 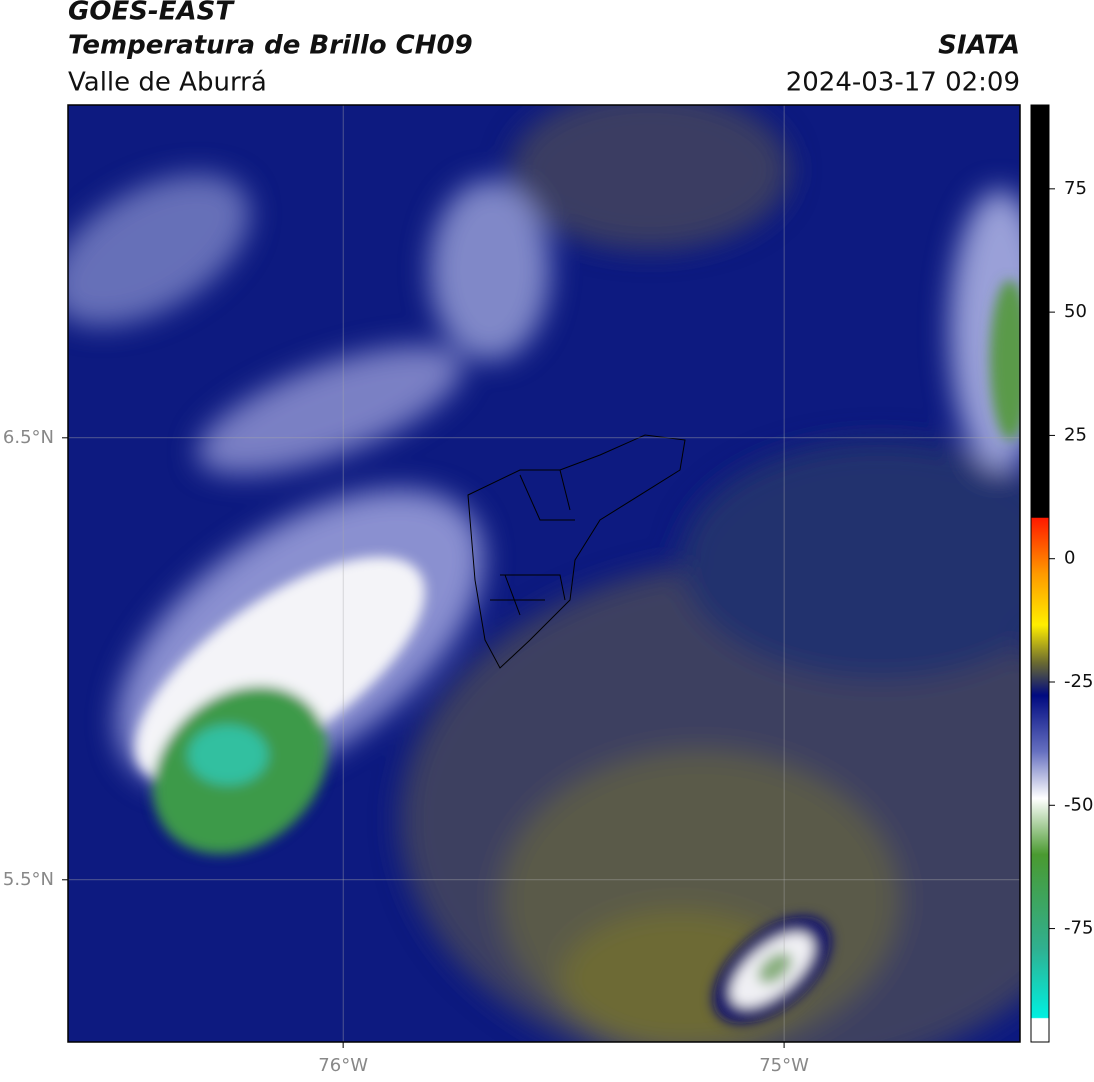 I want to click on colorbar-label: -75, so click(x=1078, y=928).